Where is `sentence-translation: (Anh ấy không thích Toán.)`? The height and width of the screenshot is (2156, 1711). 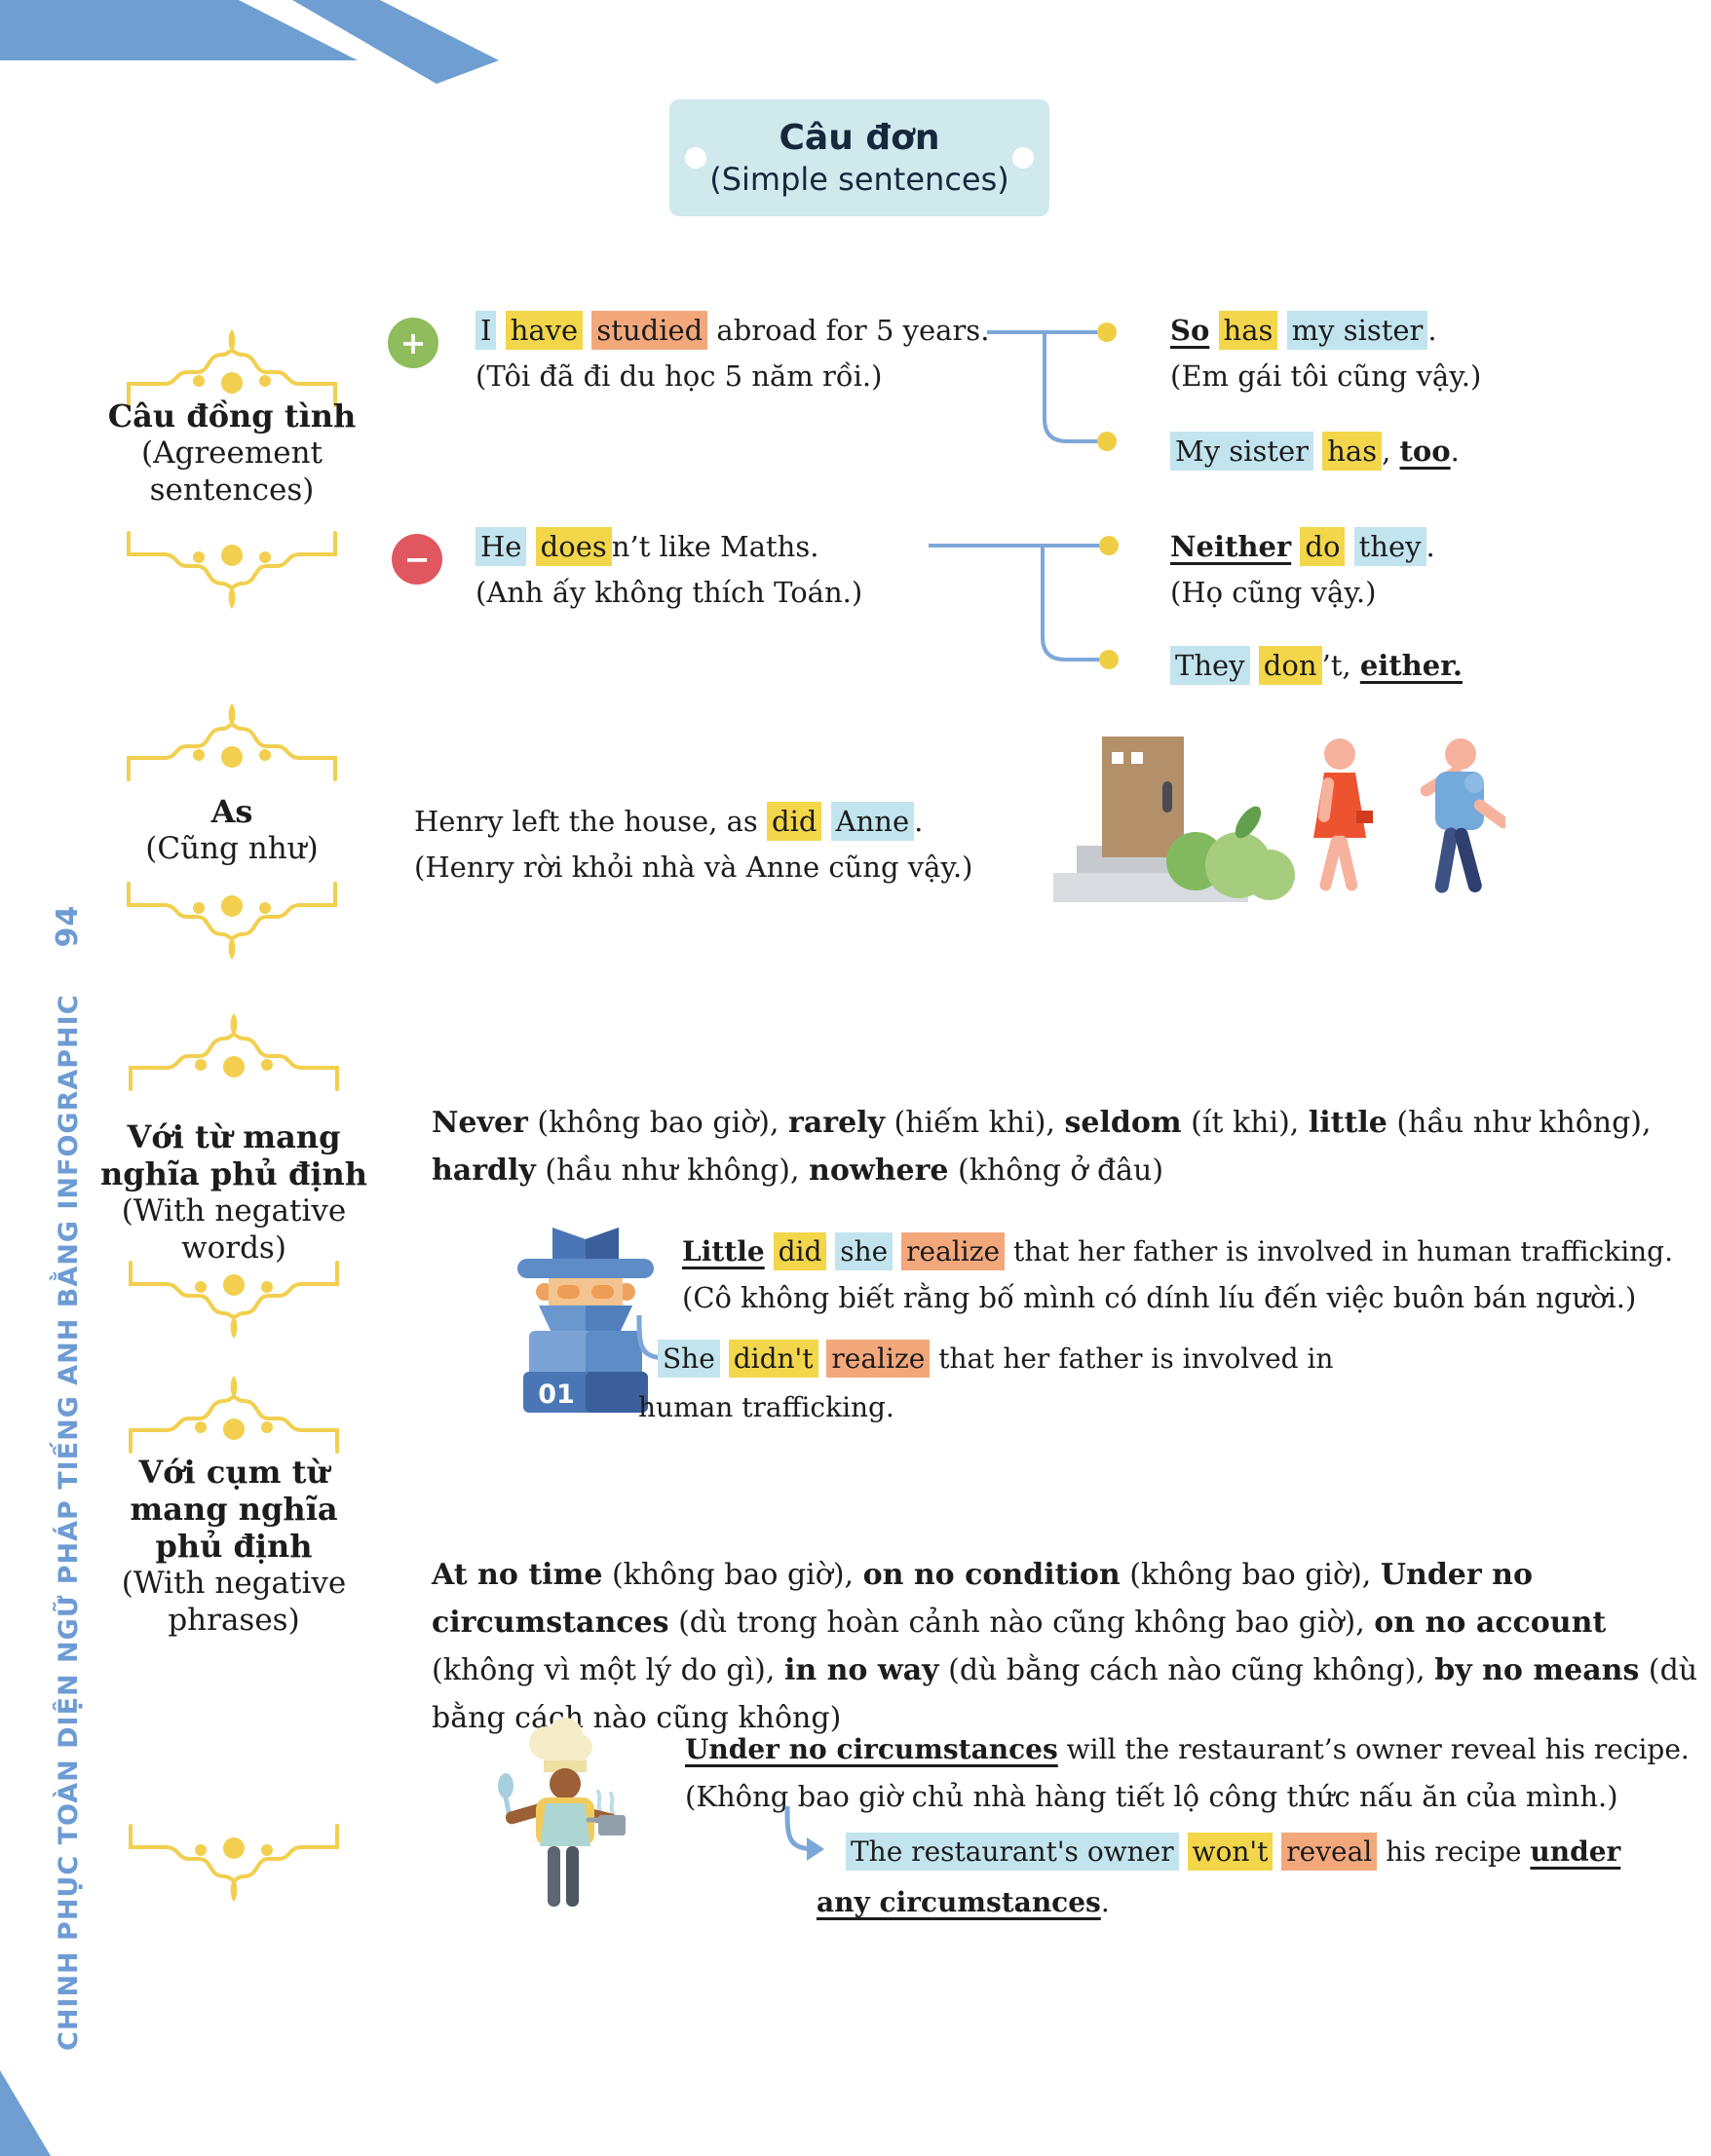
sentence-translation: (Anh ấy không thích Toán.) is located at coordinates (669, 593).